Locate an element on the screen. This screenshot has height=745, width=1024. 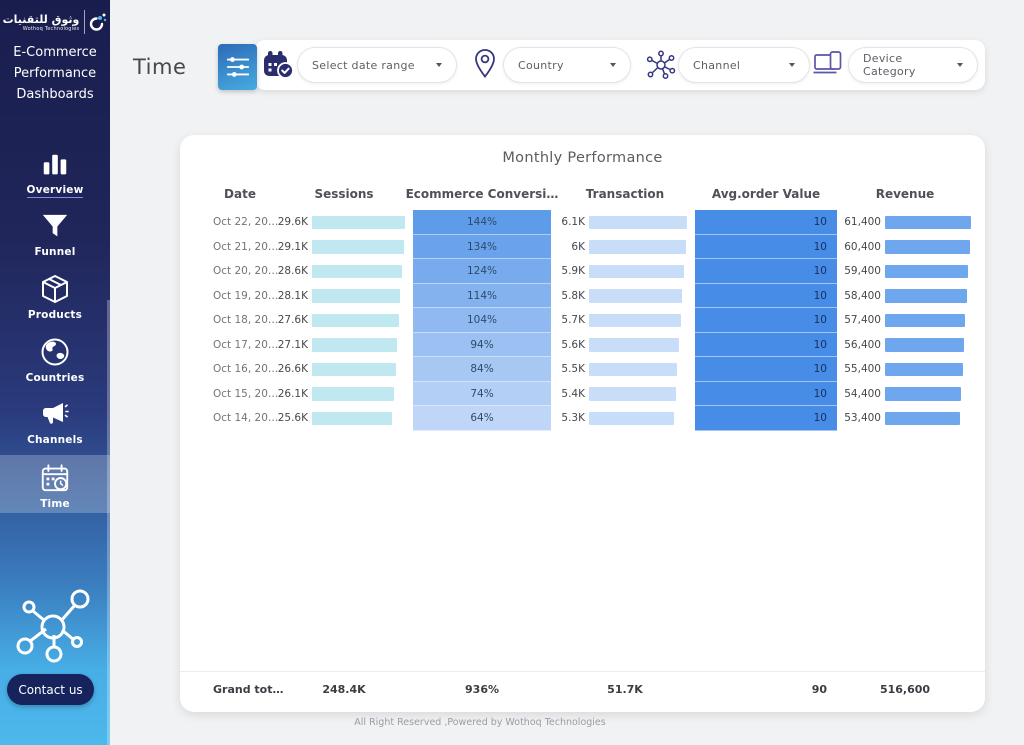
megaphone-icon is located at coordinates (57, 413).